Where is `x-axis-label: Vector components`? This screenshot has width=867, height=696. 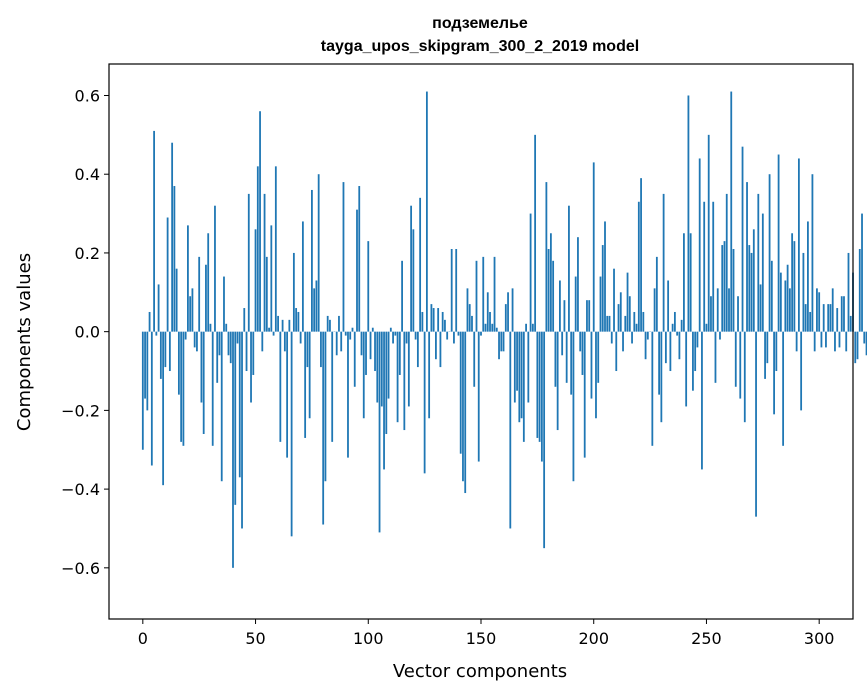 x-axis-label: Vector components is located at coordinates (480, 671).